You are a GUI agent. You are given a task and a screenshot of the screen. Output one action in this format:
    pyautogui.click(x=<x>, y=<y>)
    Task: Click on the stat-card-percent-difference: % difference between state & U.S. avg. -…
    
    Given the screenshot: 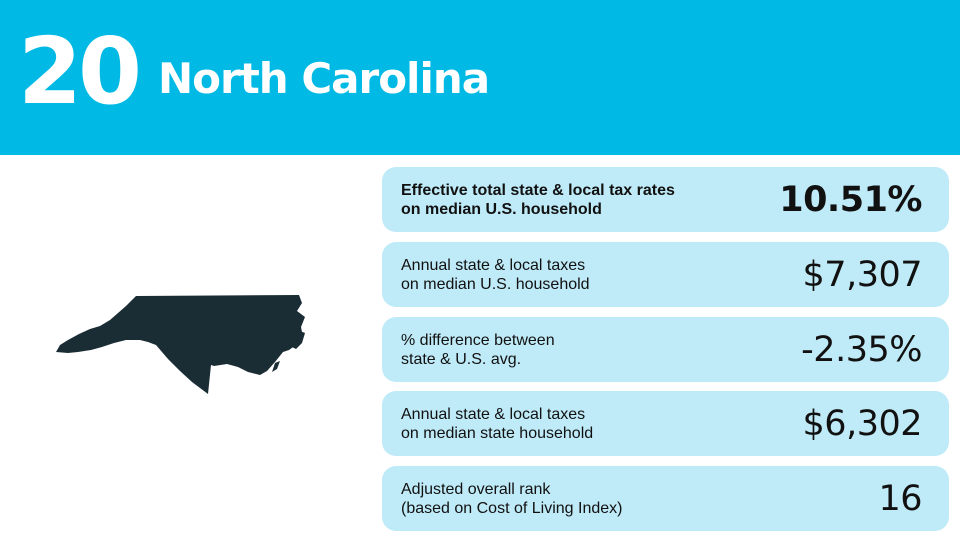 What is the action you would take?
    pyautogui.click(x=665, y=349)
    